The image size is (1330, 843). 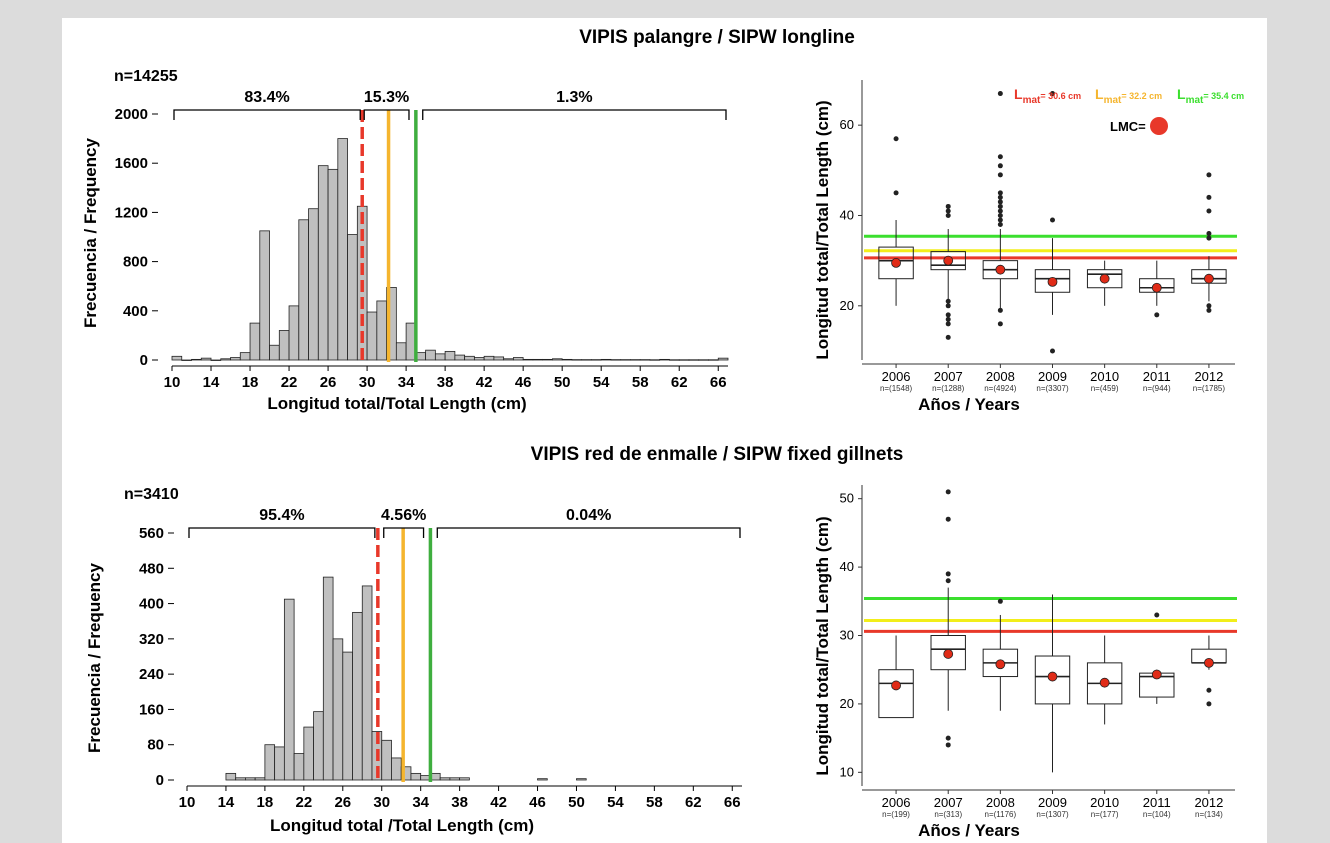 What do you see at coordinates (822, 645) in the screenshot?
I see `boxplot-gillnets-y-label: Longitud total/Total Length (cm)` at bounding box center [822, 645].